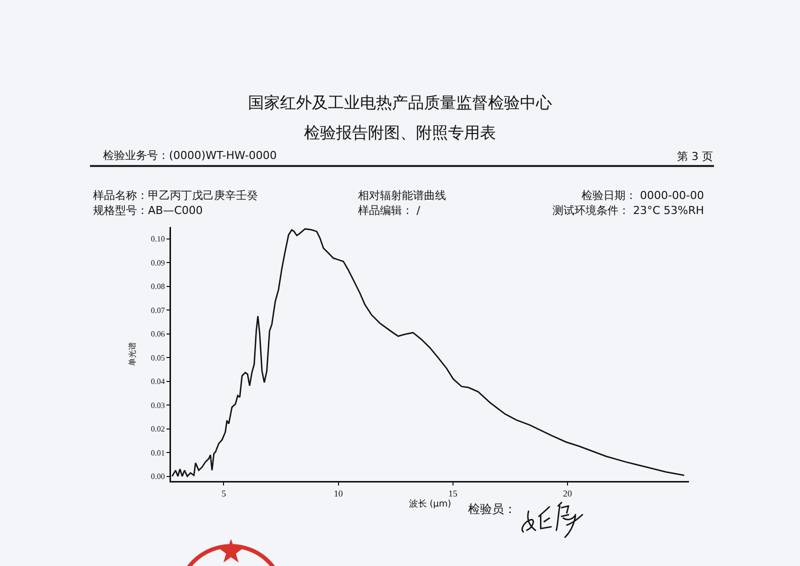 The height and width of the screenshot is (566, 800). What do you see at coordinates (157, 381) in the screenshot?
I see `y-tick-label: 0.04` at bounding box center [157, 381].